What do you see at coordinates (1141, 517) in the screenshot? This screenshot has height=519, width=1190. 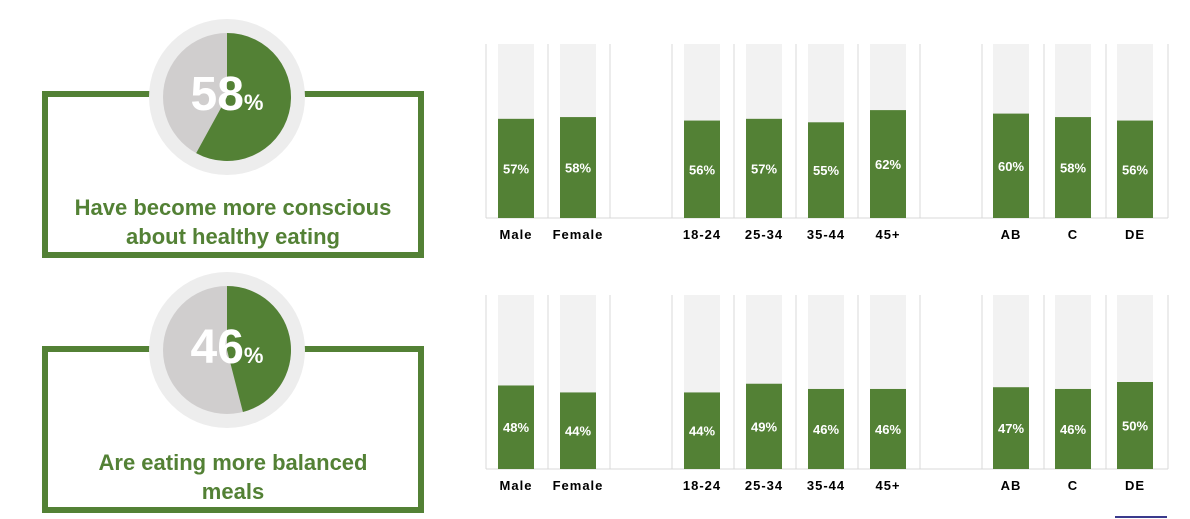 I see `corner-accent-line` at bounding box center [1141, 517].